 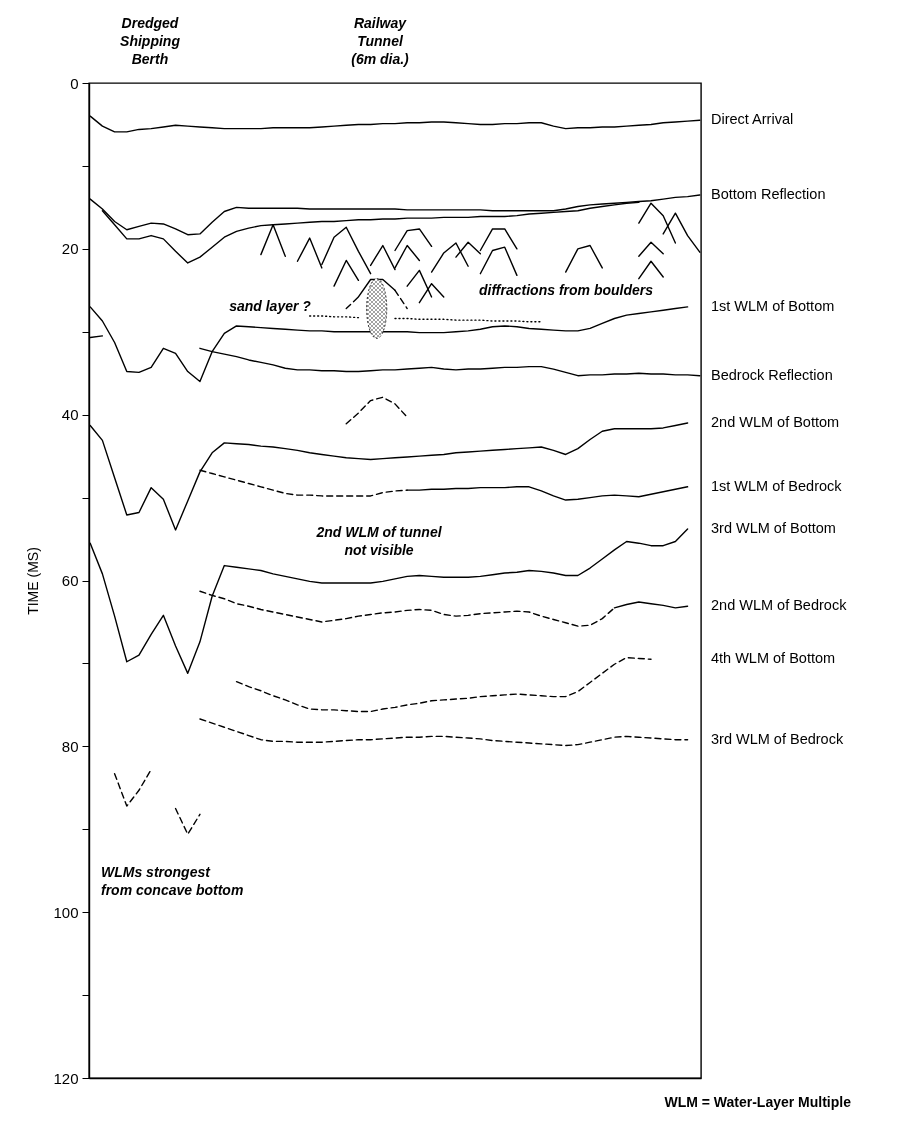 What do you see at coordinates (66, 912) in the screenshot?
I see `y-tick-label: 100` at bounding box center [66, 912].